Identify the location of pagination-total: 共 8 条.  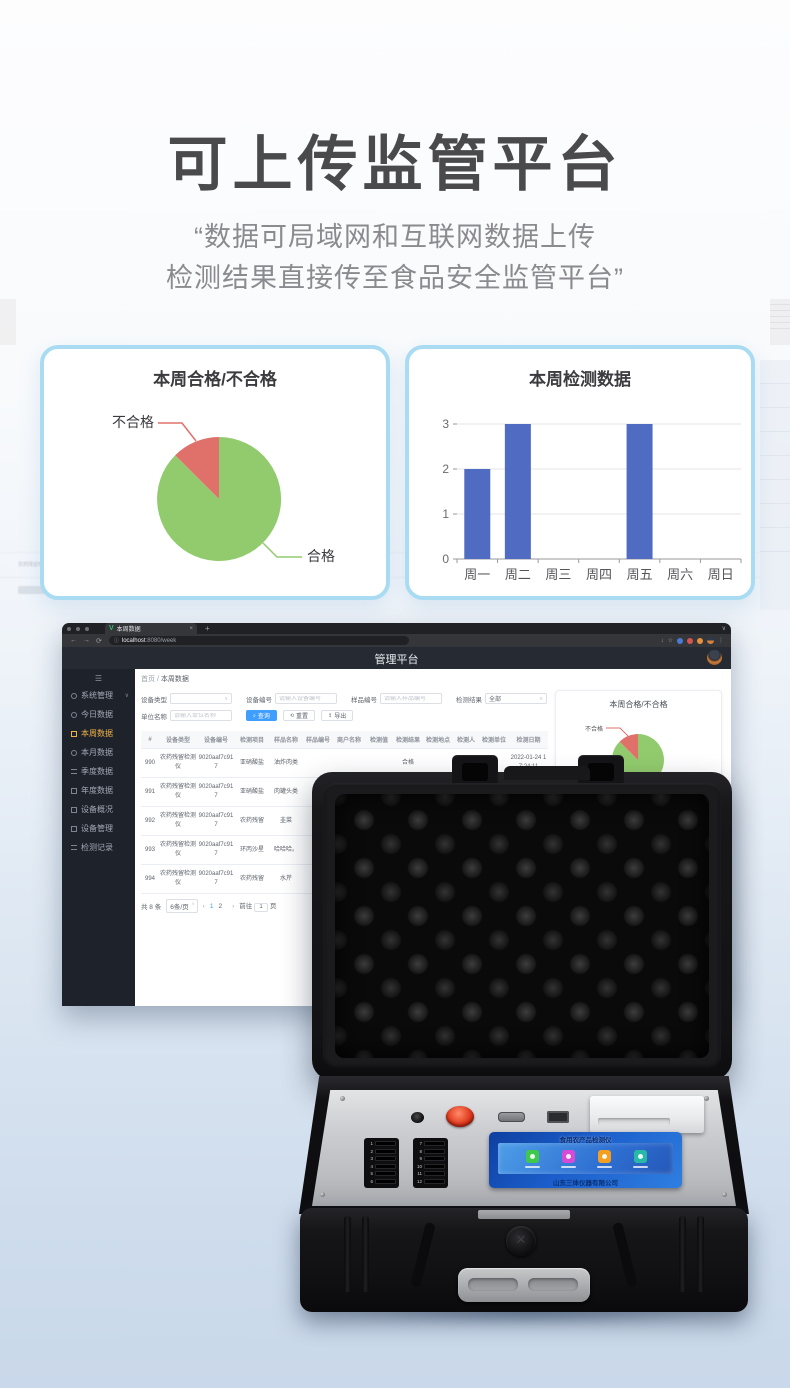
(151, 907).